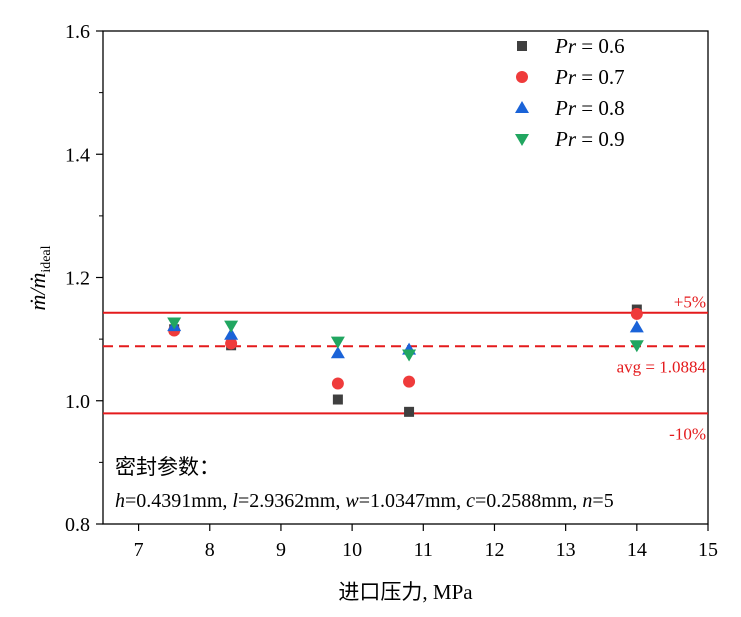  I want to click on legend-label-value: = 0.9, so click(600, 139).